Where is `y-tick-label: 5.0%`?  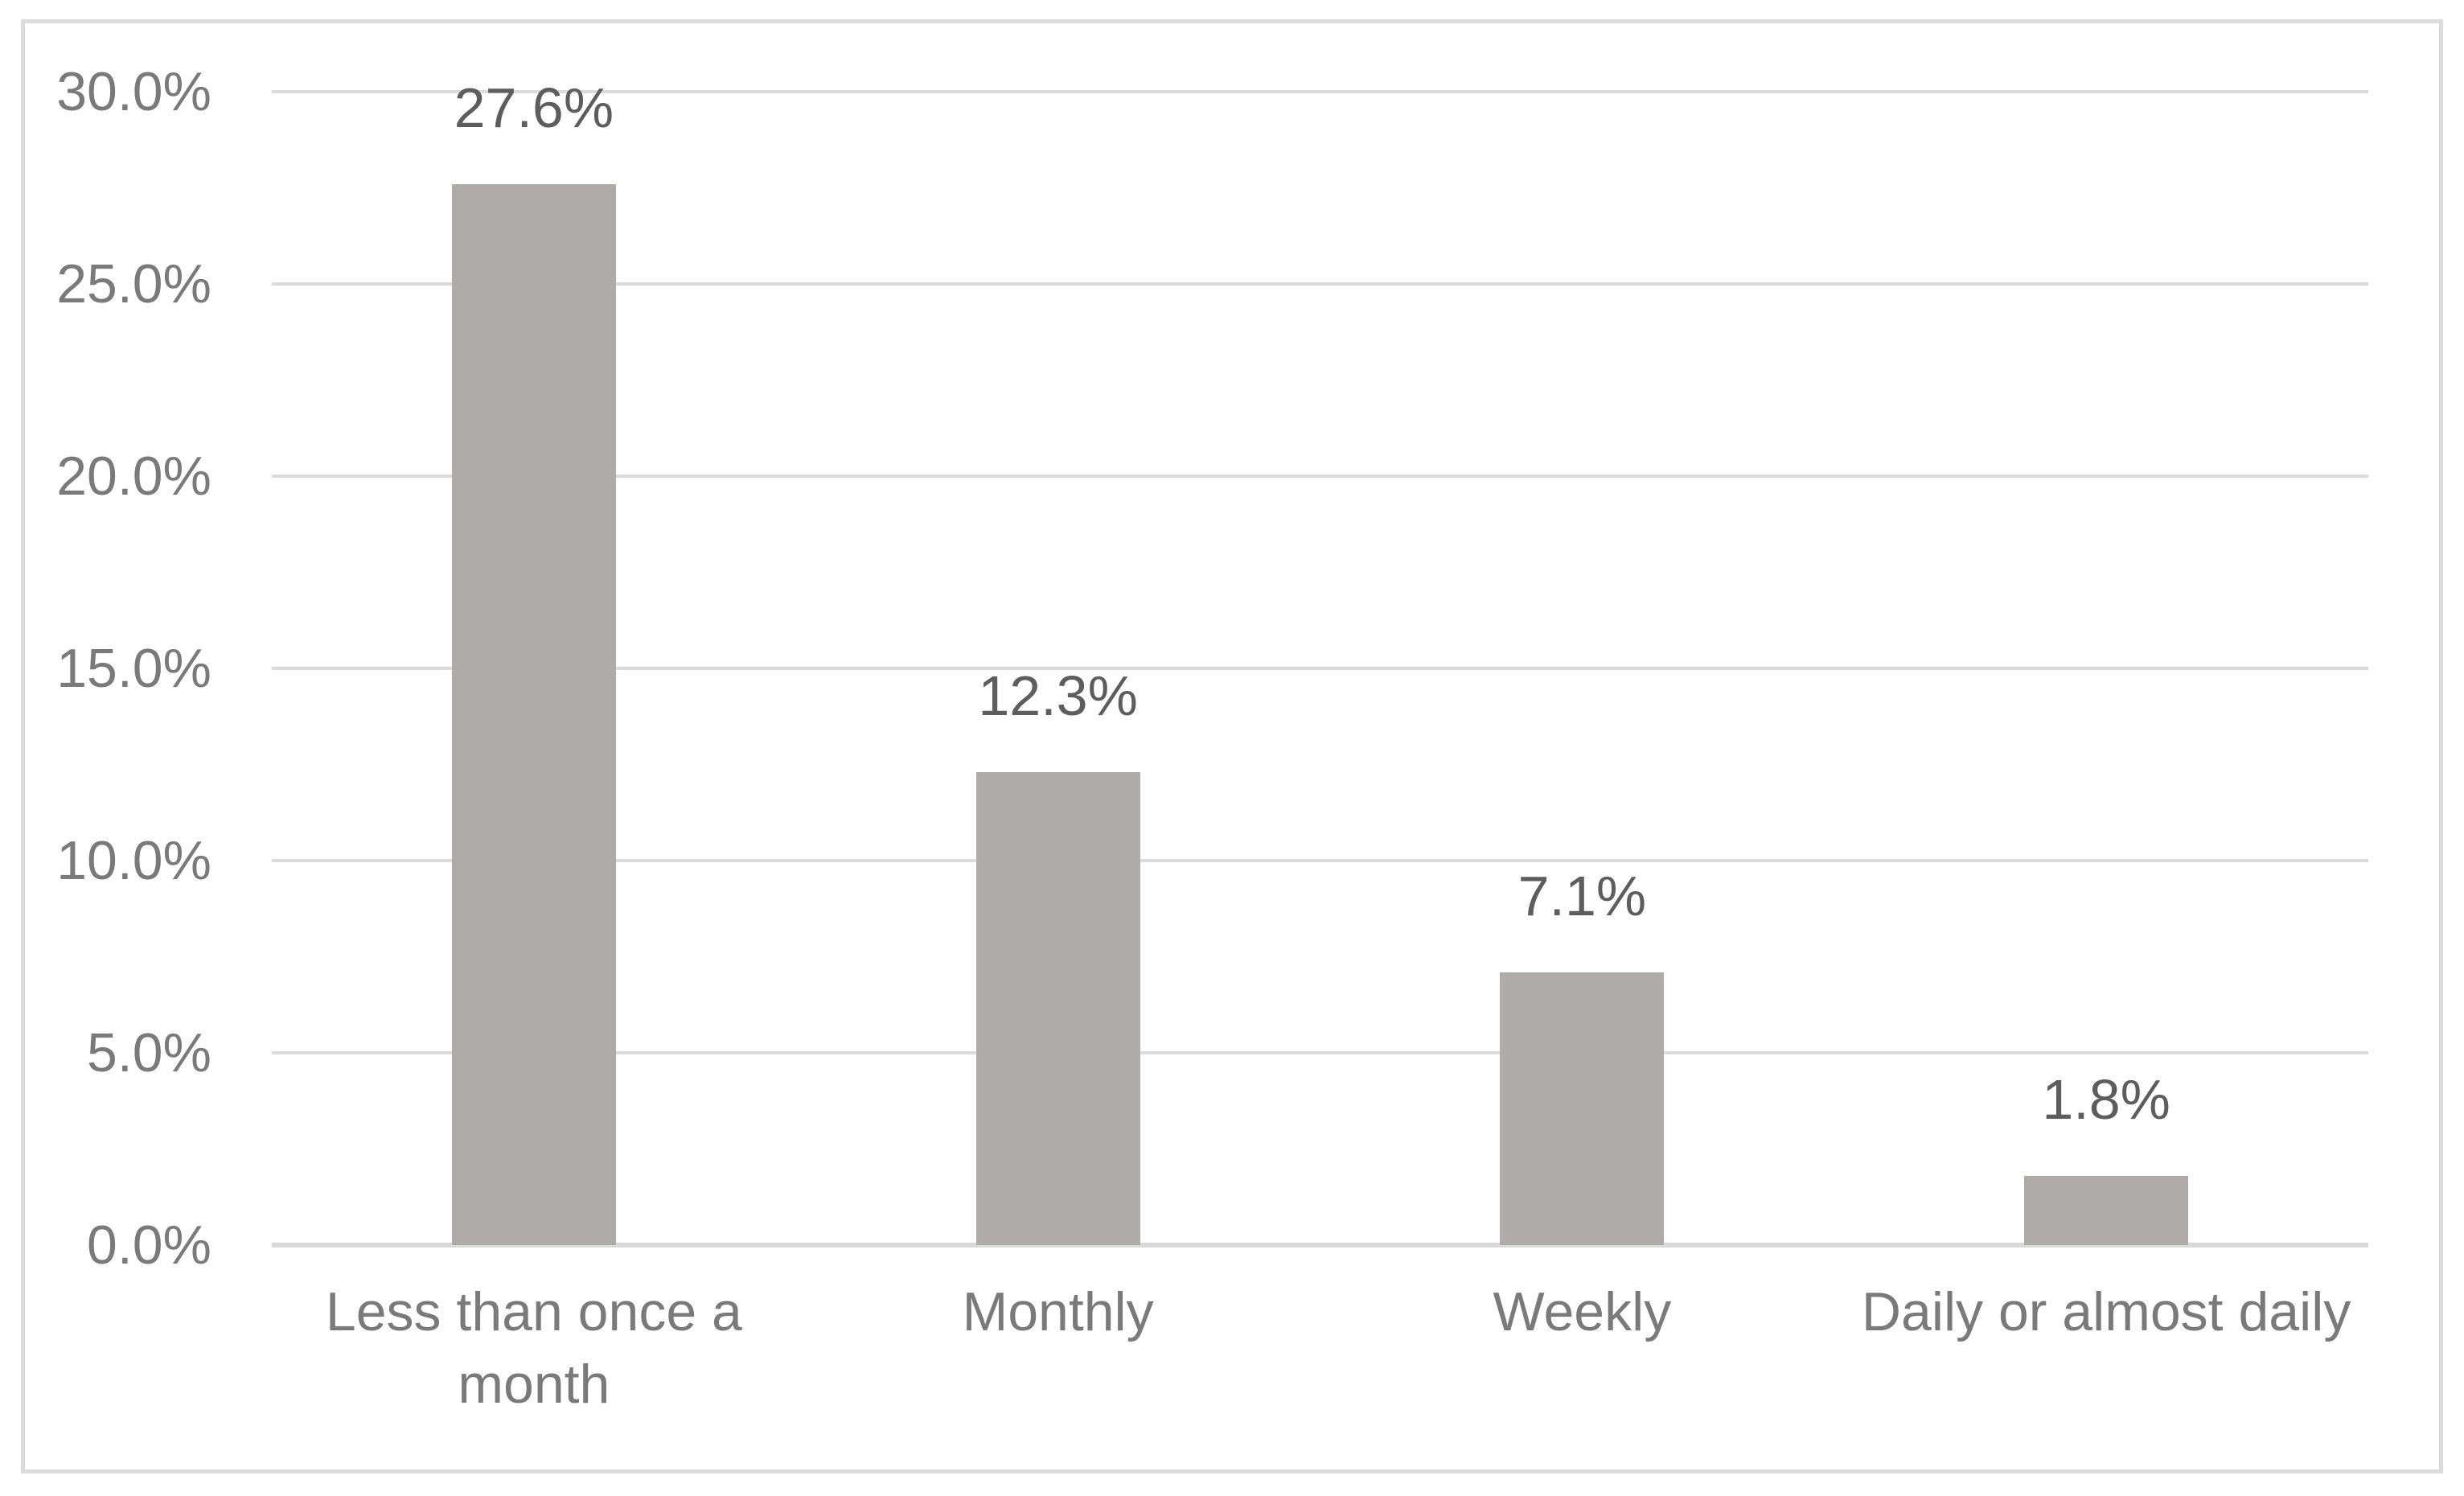 y-tick-label: 5.0% is located at coordinates (149, 1053).